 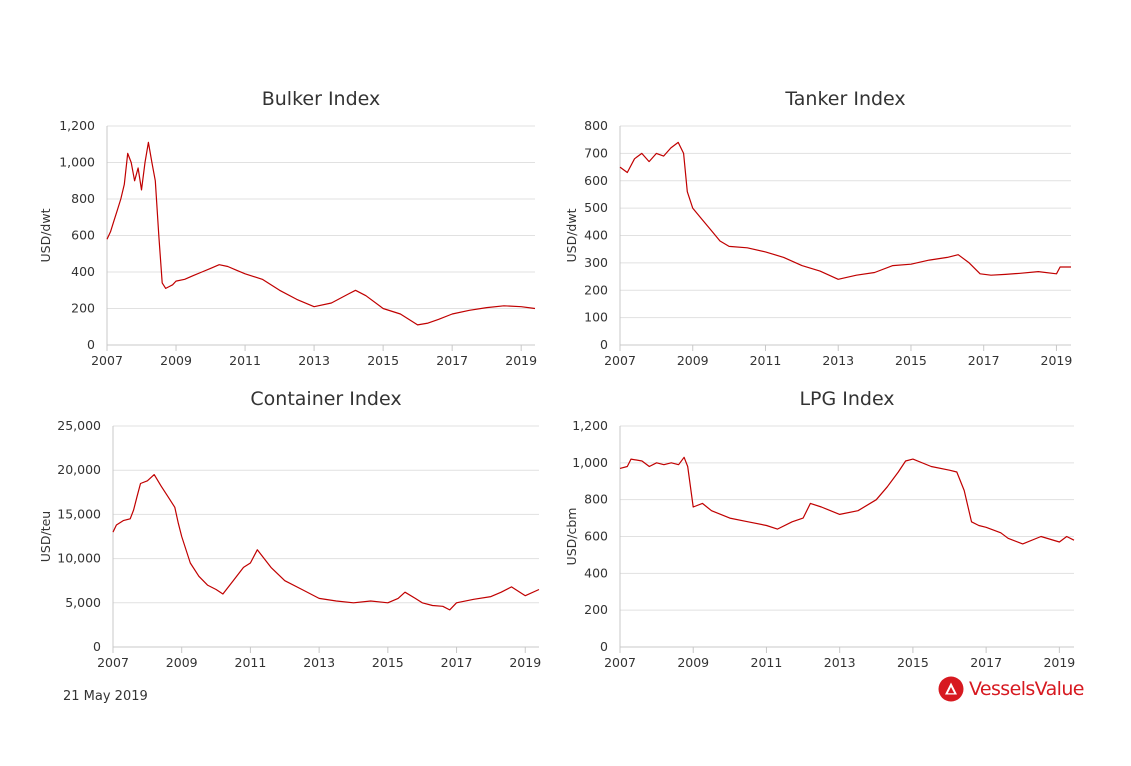 What do you see at coordinates (79, 469) in the screenshot?
I see `y-tick-label: 20,000` at bounding box center [79, 469].